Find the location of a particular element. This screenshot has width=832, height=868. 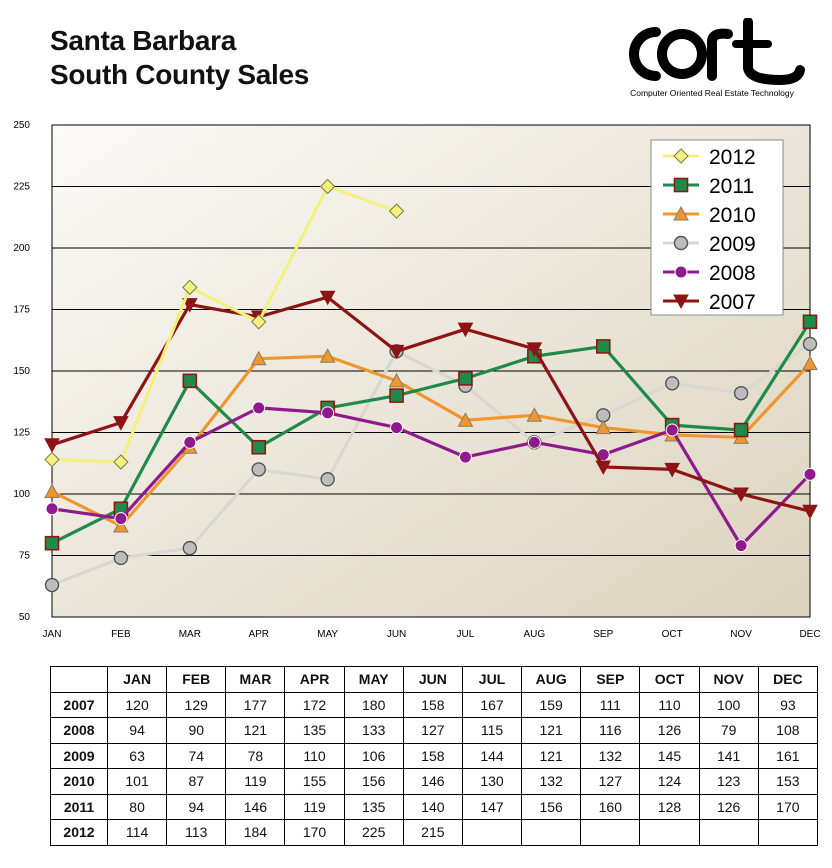

table-cell: 121 is located at coordinates (255, 730).